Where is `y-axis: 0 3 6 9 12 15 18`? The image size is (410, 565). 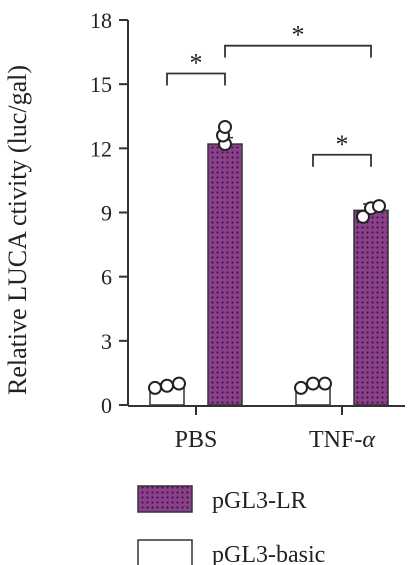
y-axis: 0 3 6 9 12 15 18 is located at coordinates (109, 213).